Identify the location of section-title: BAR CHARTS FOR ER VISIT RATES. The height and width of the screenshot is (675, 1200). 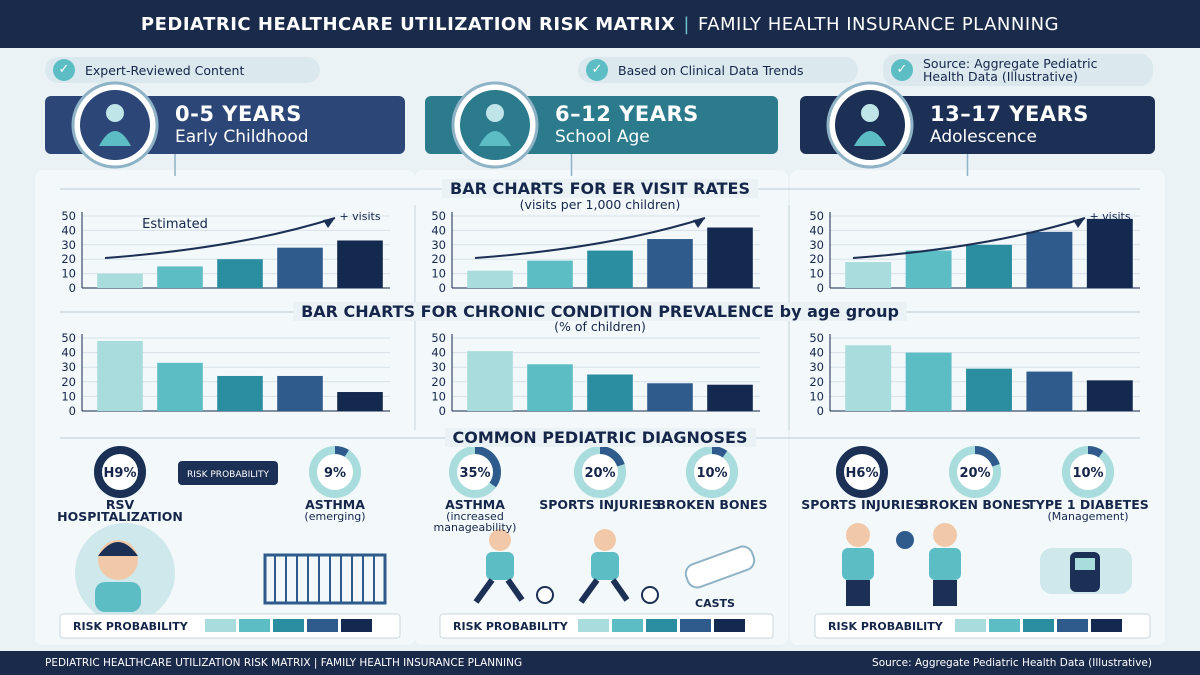
(600, 188).